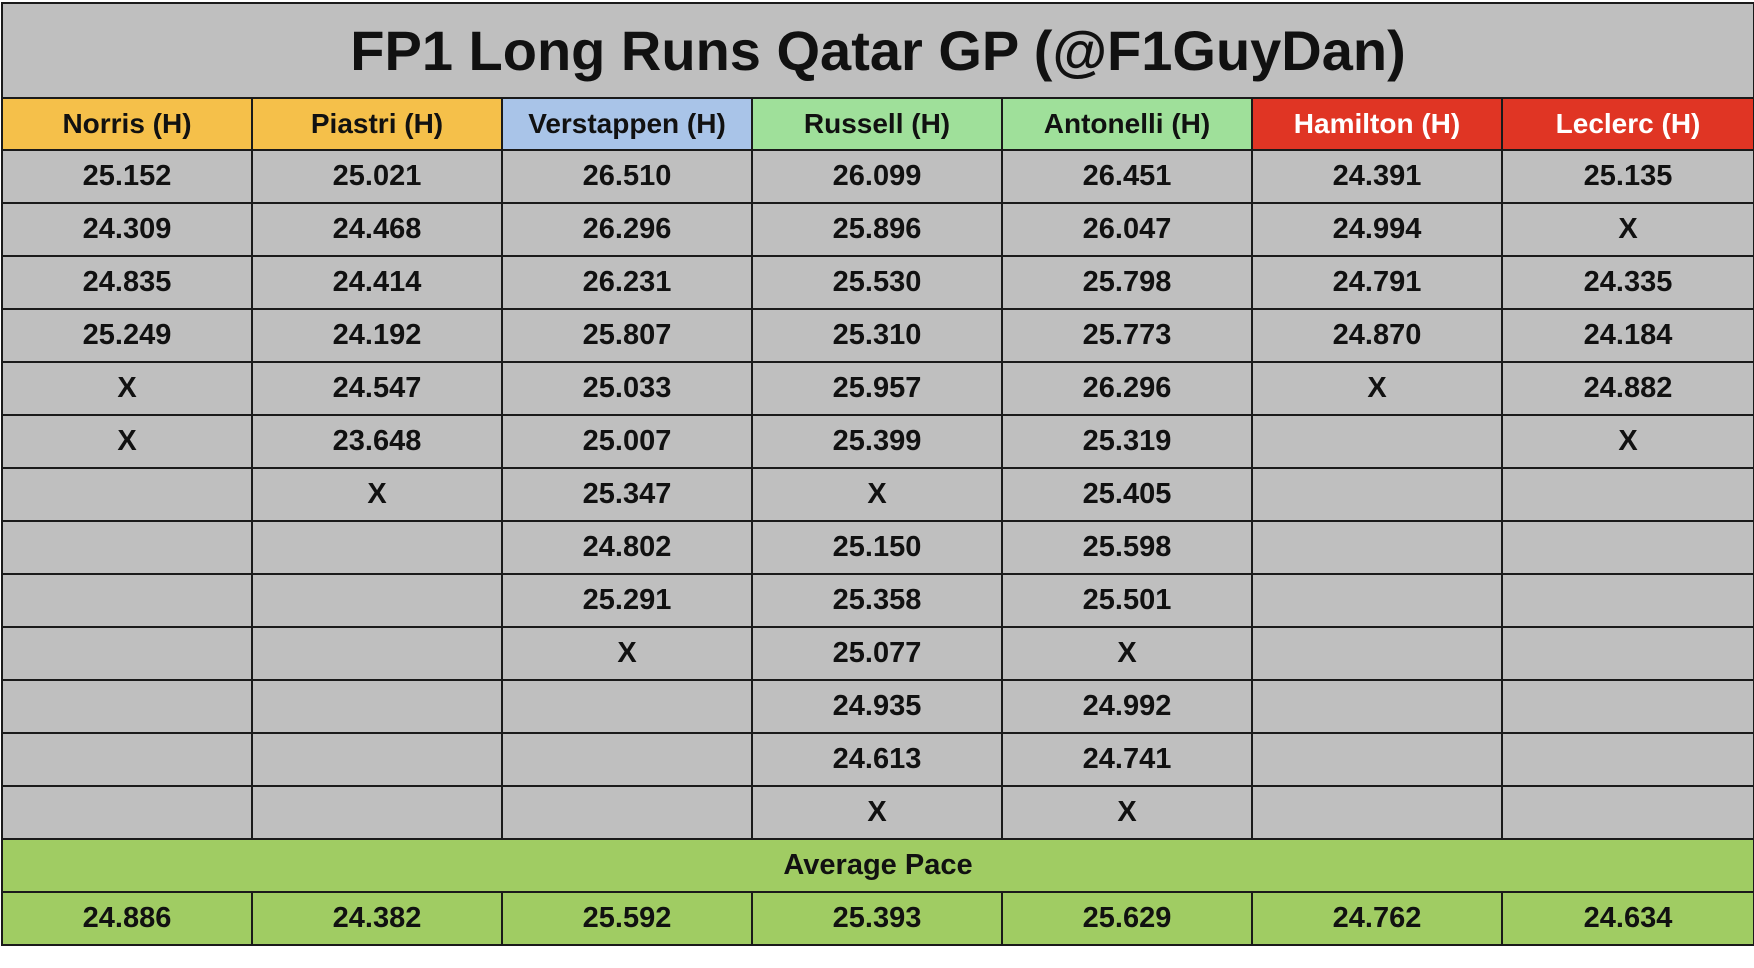  I want to click on lap-time-cell: 25.957, so click(877, 388).